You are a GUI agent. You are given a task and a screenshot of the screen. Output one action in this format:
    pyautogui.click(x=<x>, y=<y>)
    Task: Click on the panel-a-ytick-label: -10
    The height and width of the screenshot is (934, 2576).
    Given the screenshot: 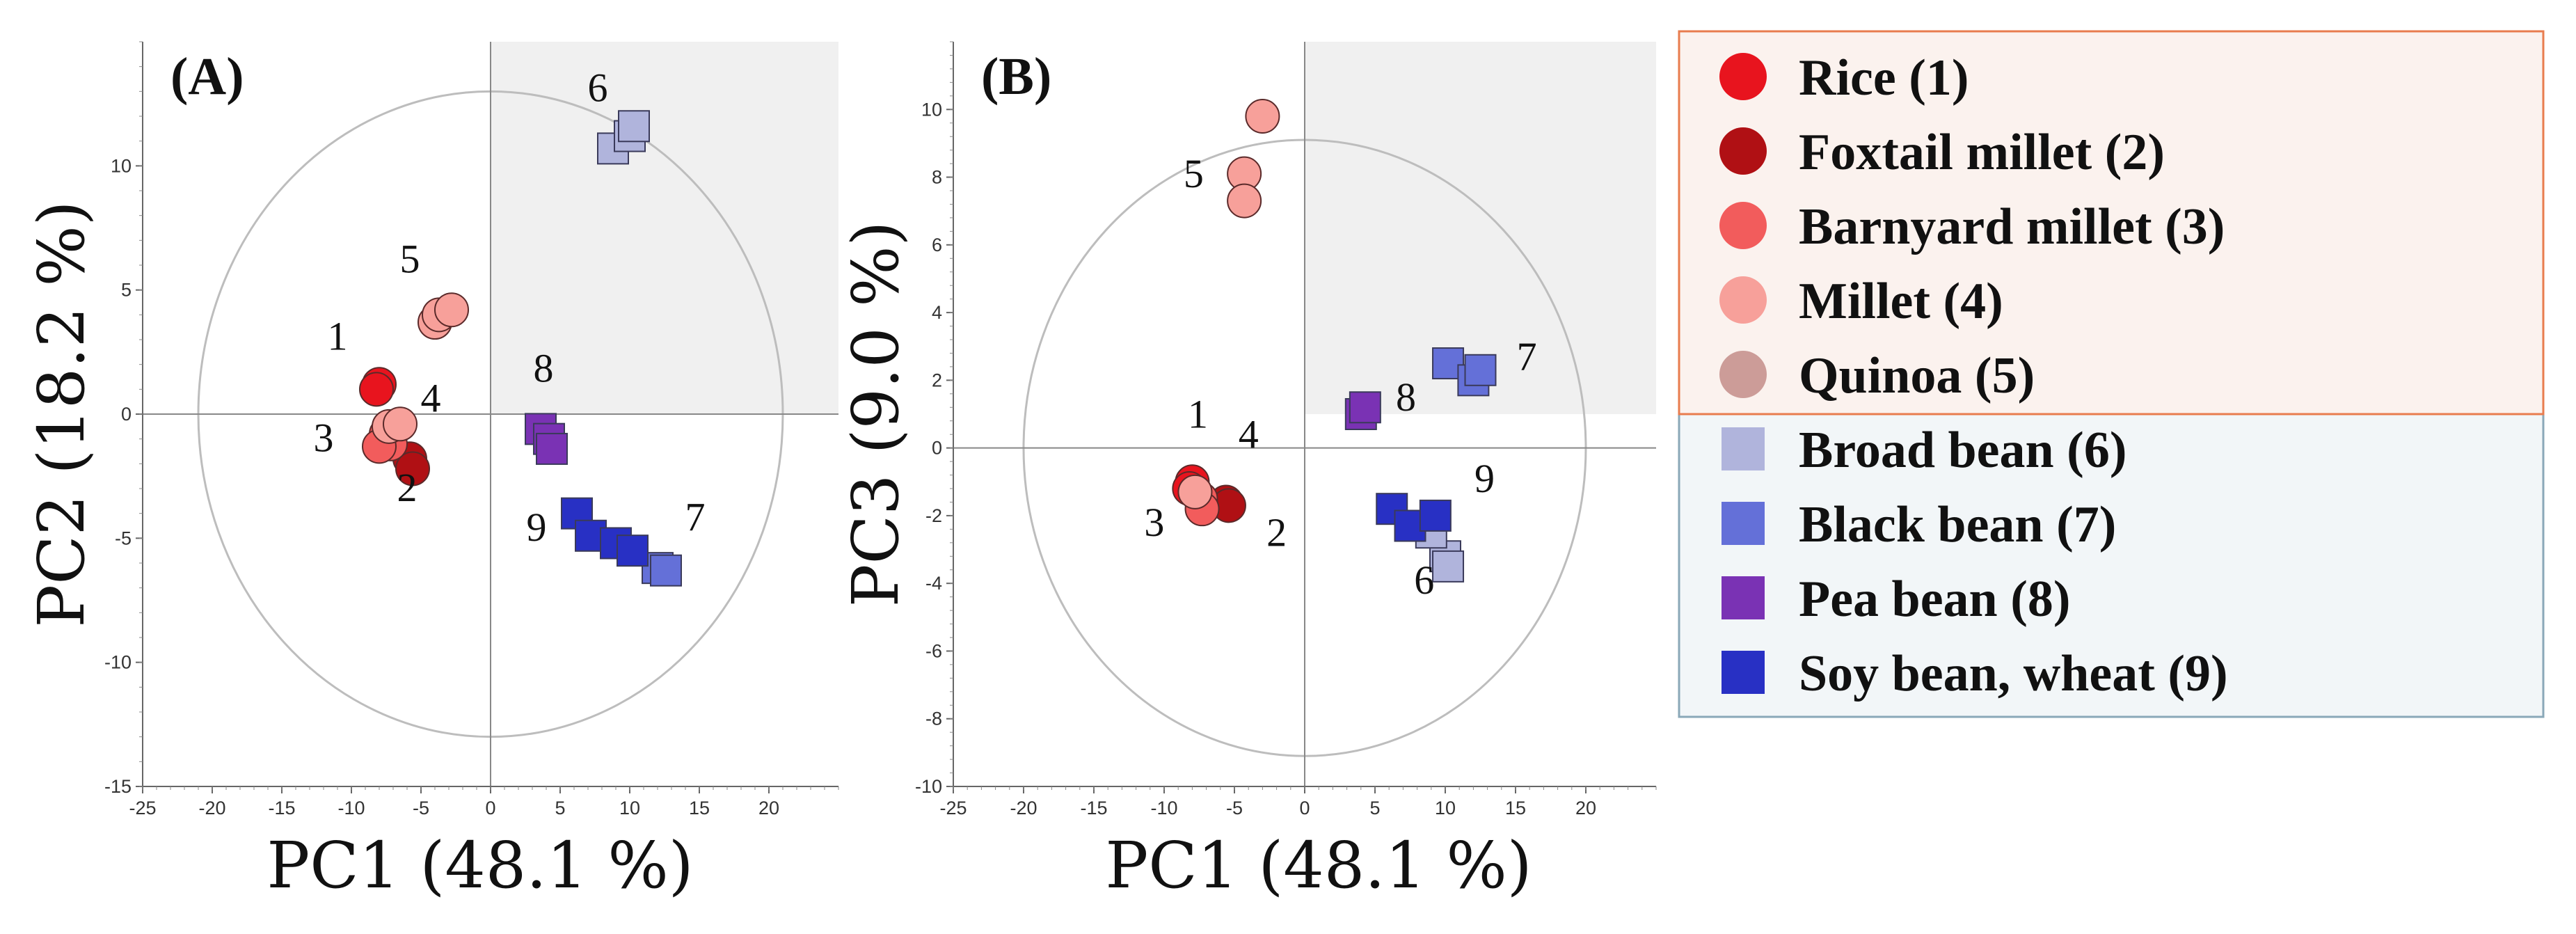 What is the action you would take?
    pyautogui.click(x=118, y=662)
    